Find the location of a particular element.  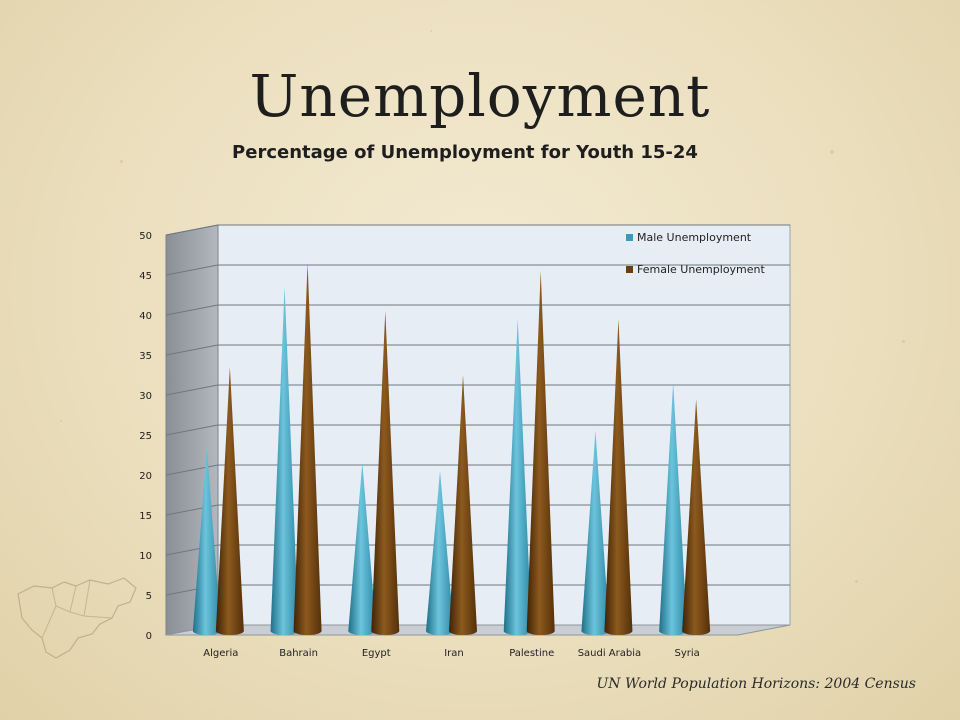

y-tick-label: 25 is located at coordinates (145, 436).